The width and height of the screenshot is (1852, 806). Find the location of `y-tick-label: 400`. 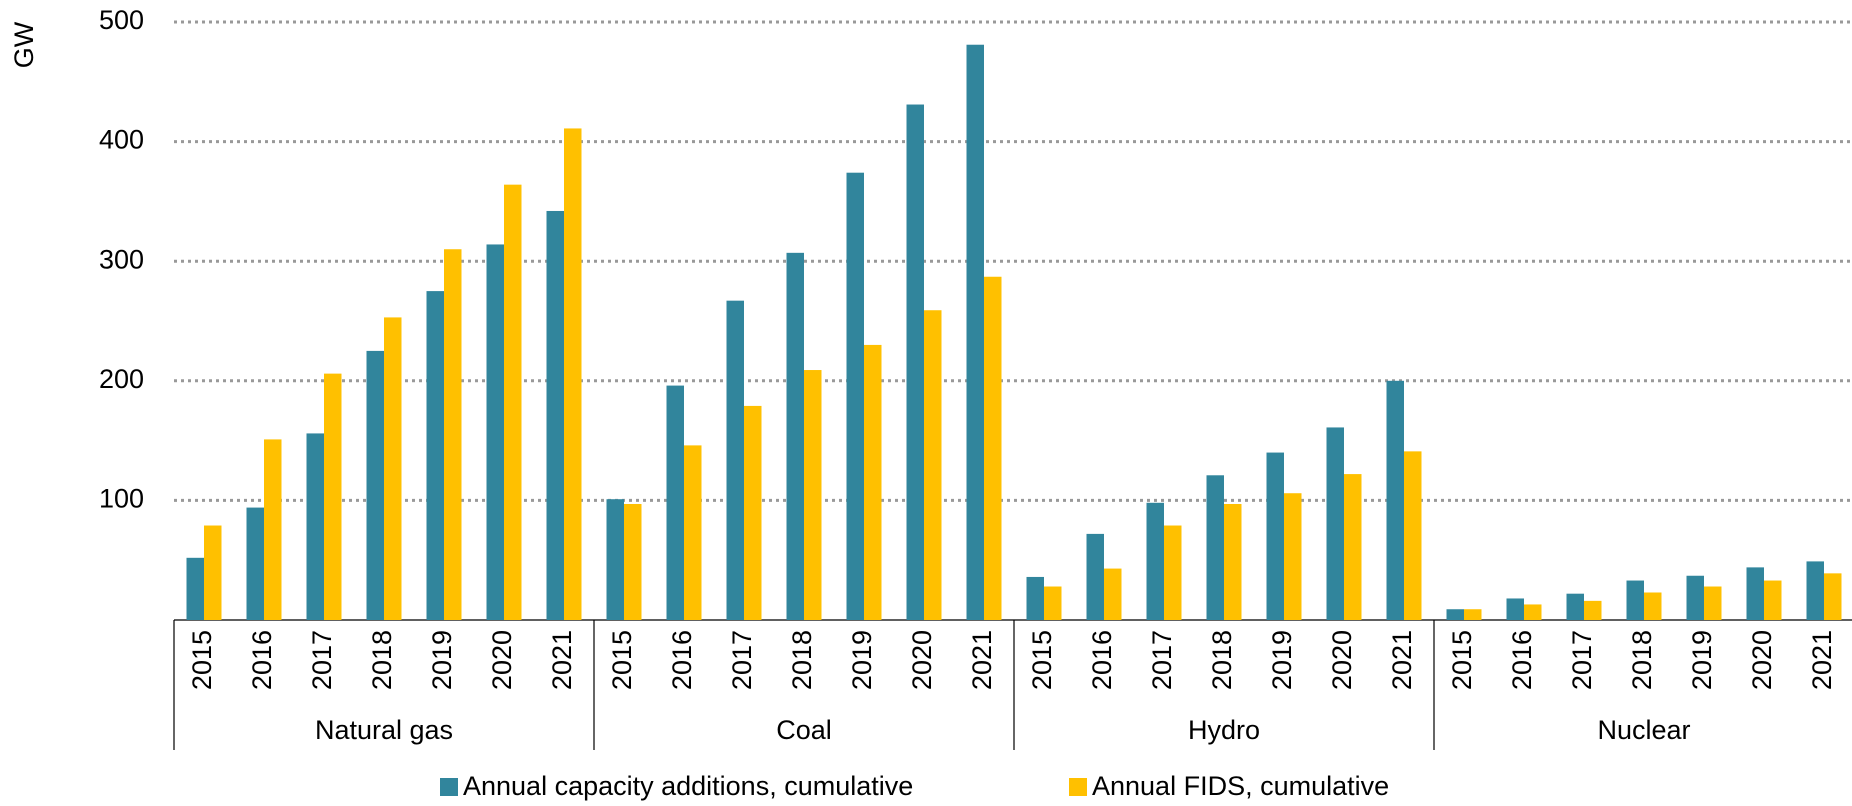

y-tick-label: 400 is located at coordinates (121, 140).